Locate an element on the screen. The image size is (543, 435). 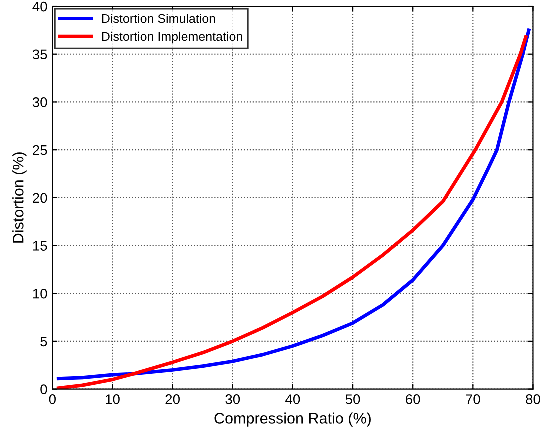
x-tick-label: 70 is located at coordinates (473, 399).